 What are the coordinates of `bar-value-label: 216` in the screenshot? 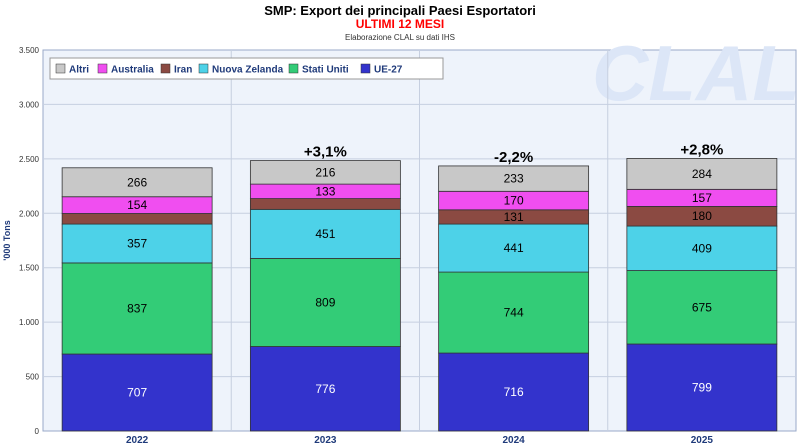 It's located at (325, 172).